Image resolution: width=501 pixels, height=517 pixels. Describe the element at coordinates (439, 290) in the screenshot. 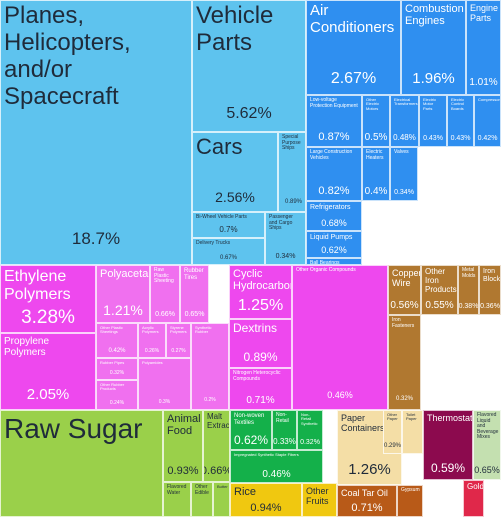

I see `tile-other-iron-products: Other Iron Products 0.55%` at that location.